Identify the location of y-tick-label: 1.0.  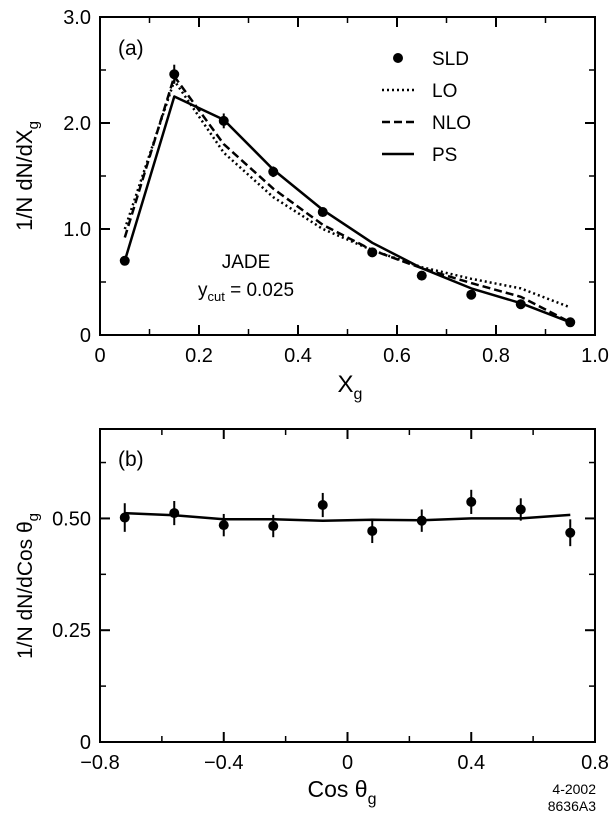
(77, 230).